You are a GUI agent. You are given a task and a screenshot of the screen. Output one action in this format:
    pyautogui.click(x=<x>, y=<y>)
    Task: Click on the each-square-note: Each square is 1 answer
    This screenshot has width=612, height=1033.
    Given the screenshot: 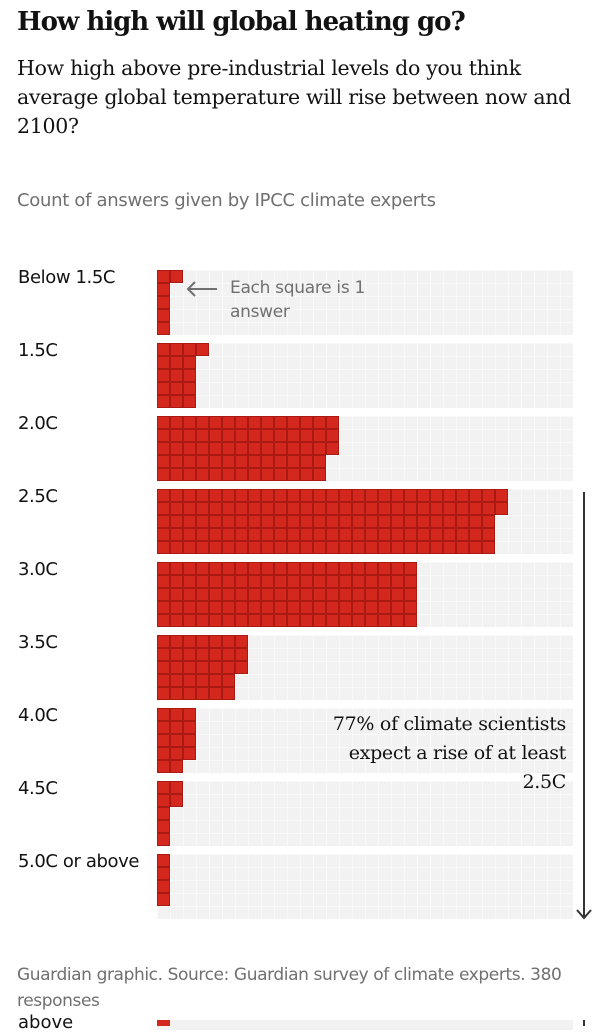 What is the action you would take?
    pyautogui.click(x=298, y=300)
    